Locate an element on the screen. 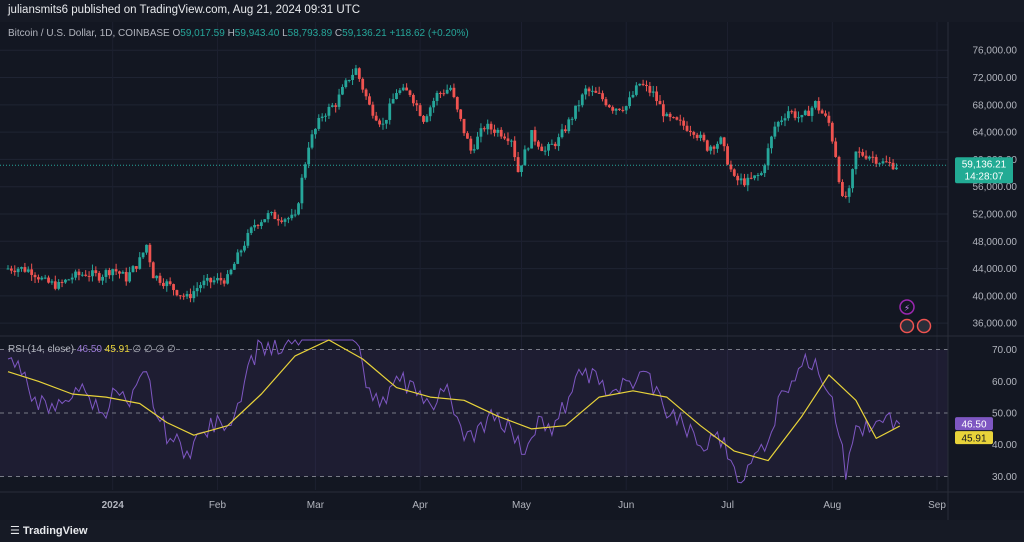 The image size is (1024, 542). flash-icon is located at coordinates (907, 307).